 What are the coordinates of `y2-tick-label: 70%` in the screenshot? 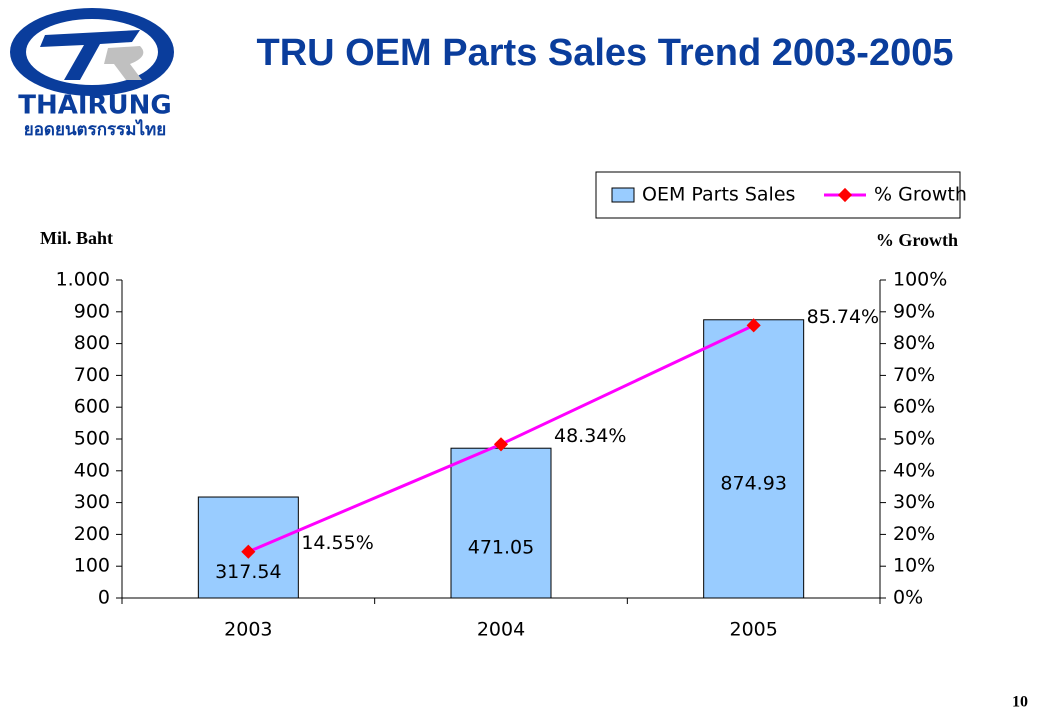 It's located at (914, 375).